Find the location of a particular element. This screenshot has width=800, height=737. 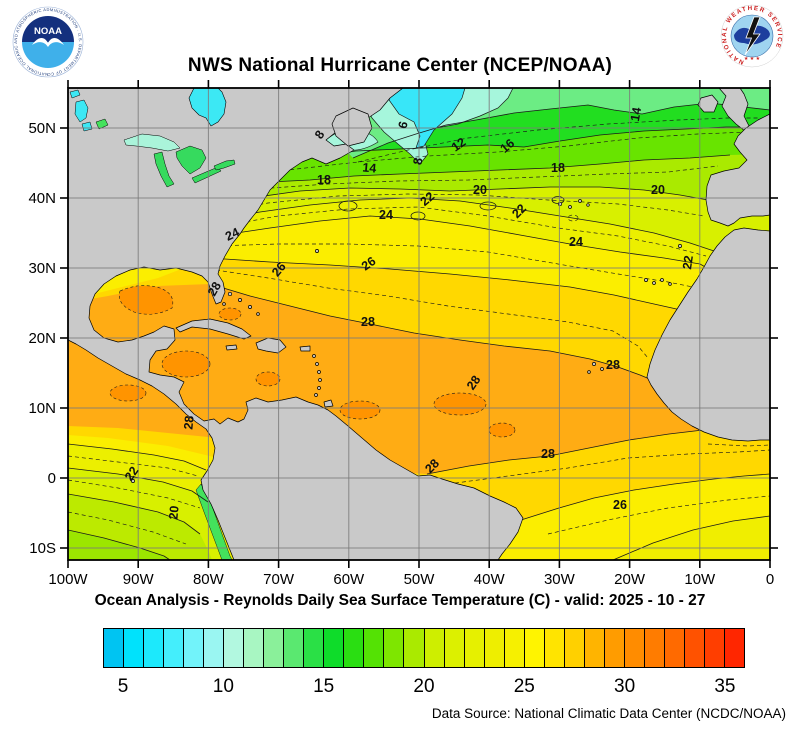

y-axis-label: 30N is located at coordinates (42, 268).